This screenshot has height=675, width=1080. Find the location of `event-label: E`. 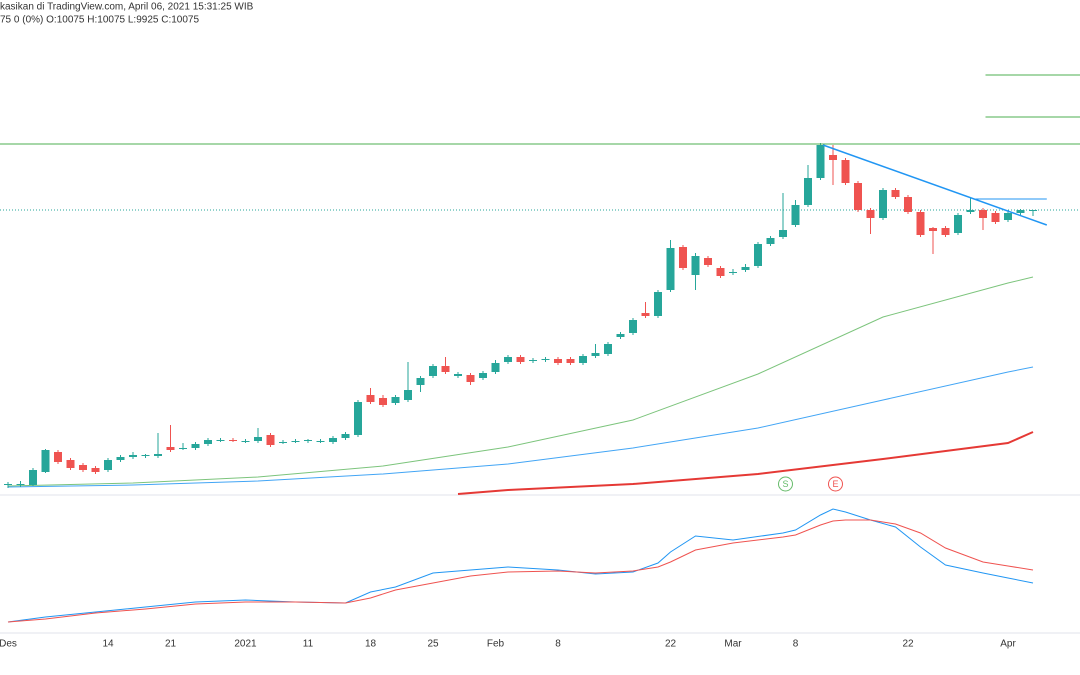

event-label: E is located at coordinates (835, 484).